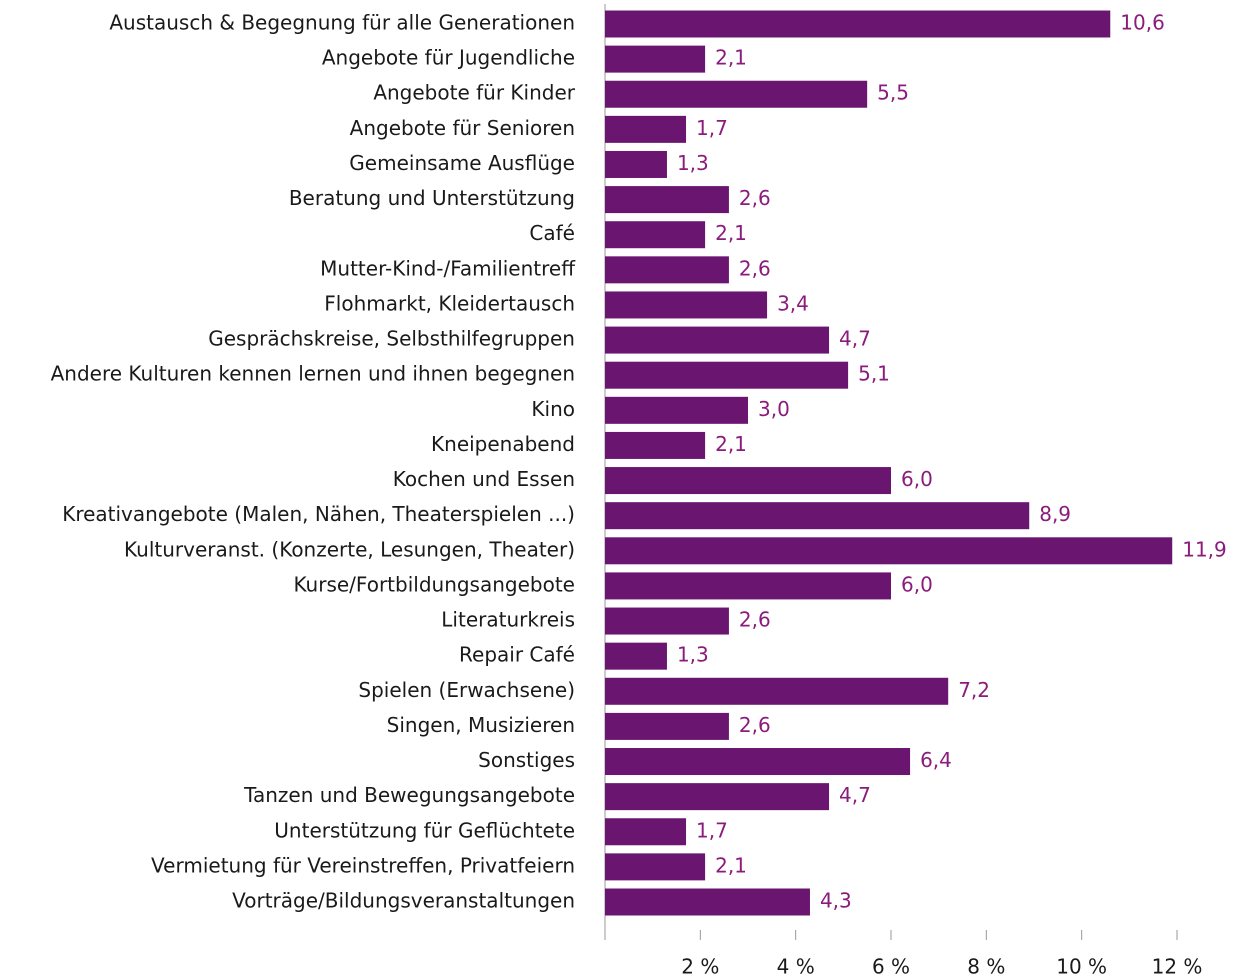 The image size is (1246, 977). I want to click on x-tick-label: 6 %, so click(891, 966).